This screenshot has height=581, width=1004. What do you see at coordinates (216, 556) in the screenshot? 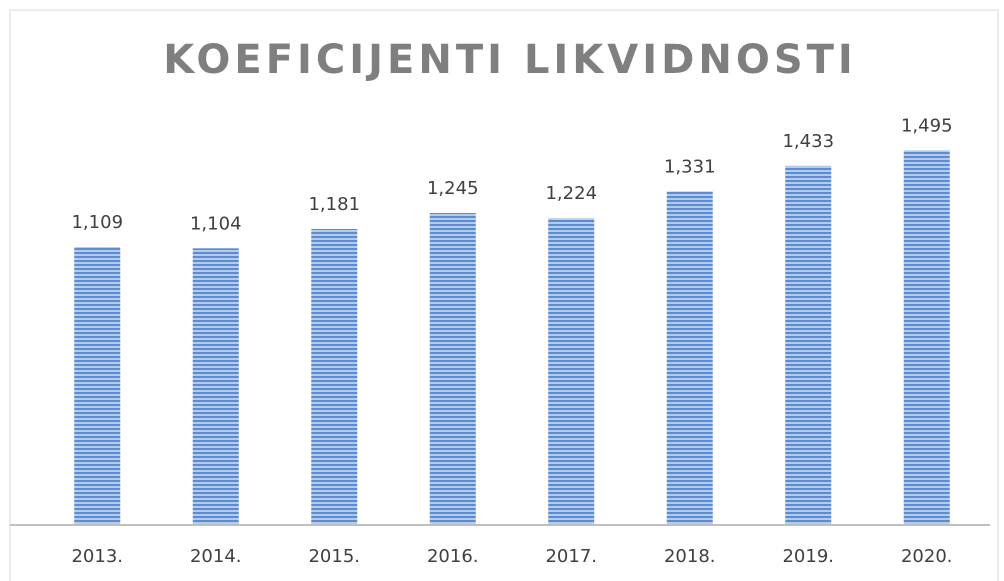
I see `x-tick-label: 2014.` at bounding box center [216, 556].